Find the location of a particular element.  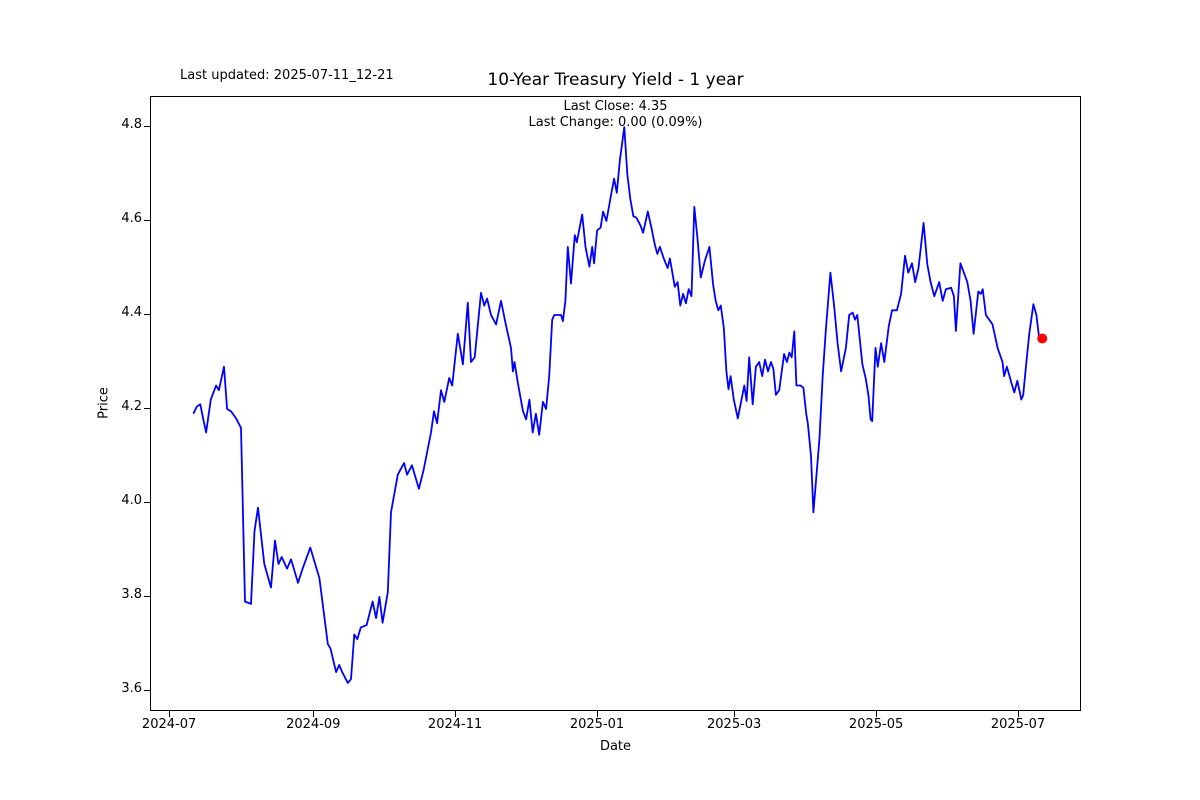

x-tick-label: 2024-11 is located at coordinates (455, 724).